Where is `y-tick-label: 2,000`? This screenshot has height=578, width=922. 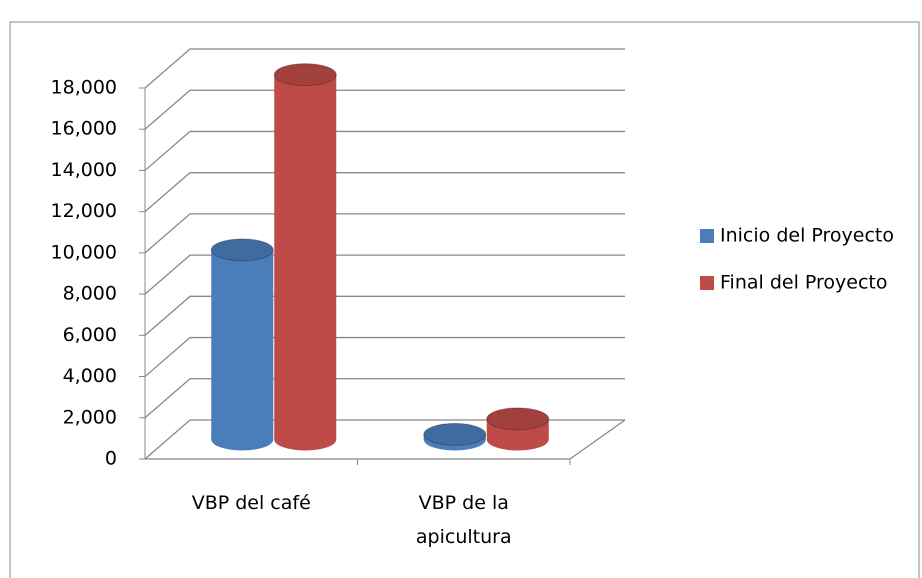
y-tick-label: 2,000 is located at coordinates (90, 417).